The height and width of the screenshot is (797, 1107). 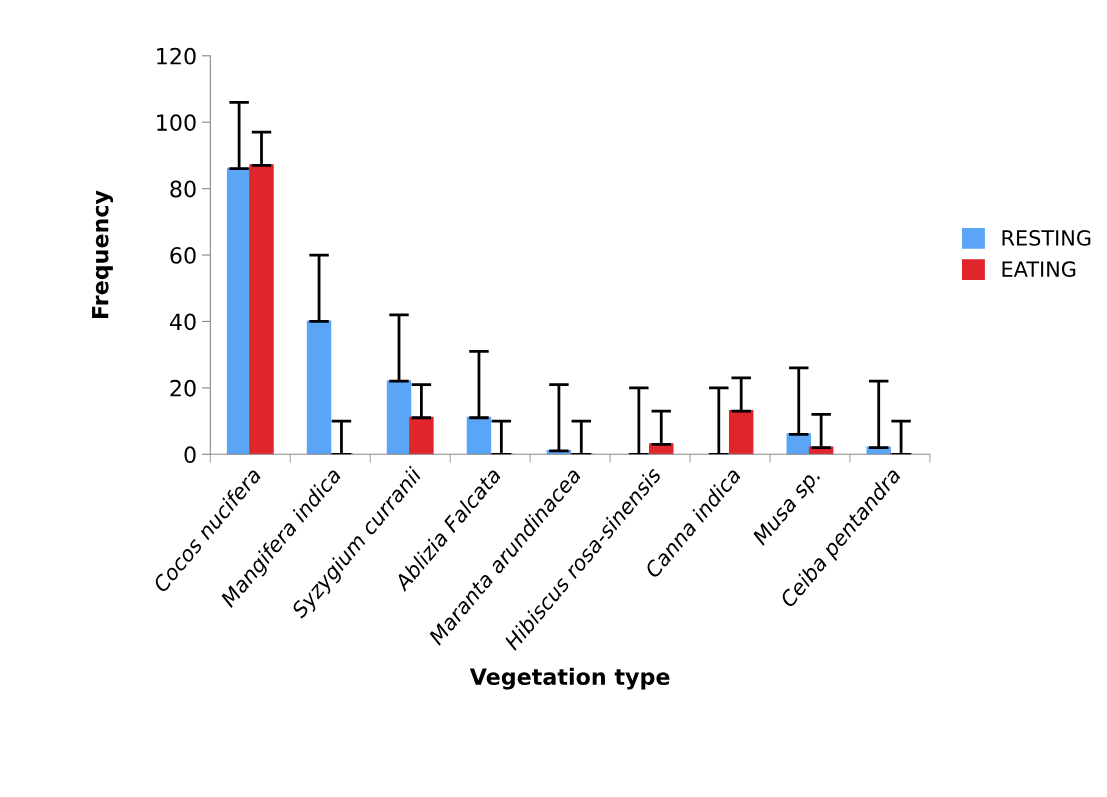 I want to click on y-tick-label: 20, so click(x=183, y=388).